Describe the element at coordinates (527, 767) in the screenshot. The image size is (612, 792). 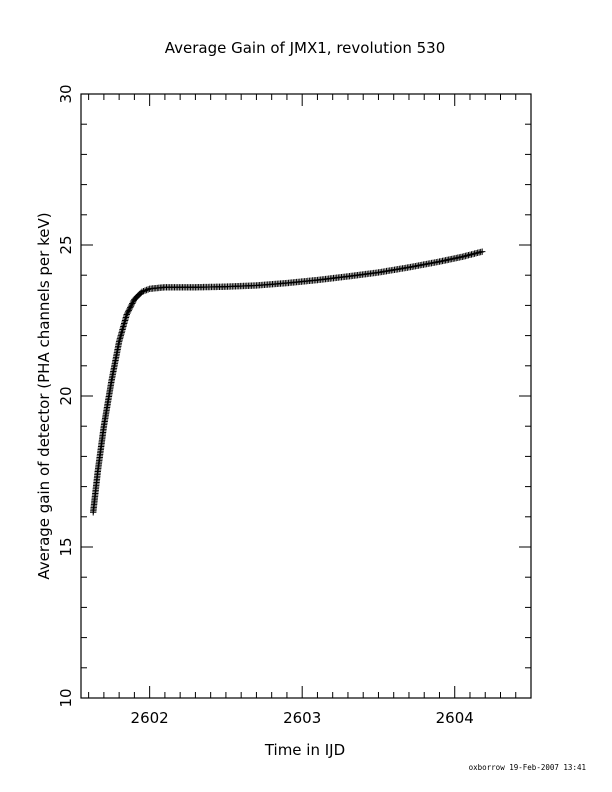
I see `footer-stamp: oxborrow 19-Feb-2007 13:41` at that location.